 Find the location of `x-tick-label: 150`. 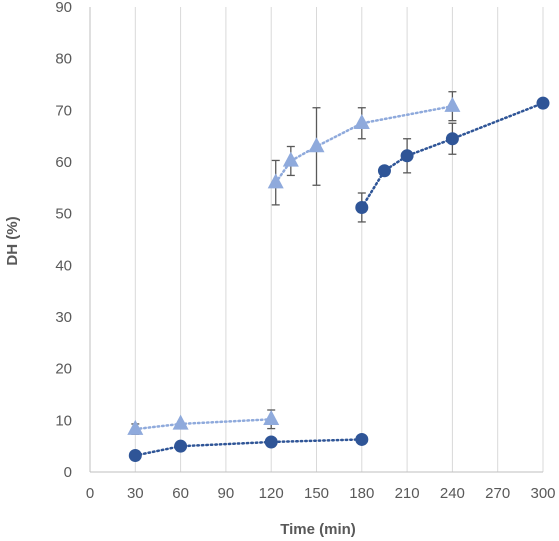

x-tick-label: 150 is located at coordinates (316, 493).